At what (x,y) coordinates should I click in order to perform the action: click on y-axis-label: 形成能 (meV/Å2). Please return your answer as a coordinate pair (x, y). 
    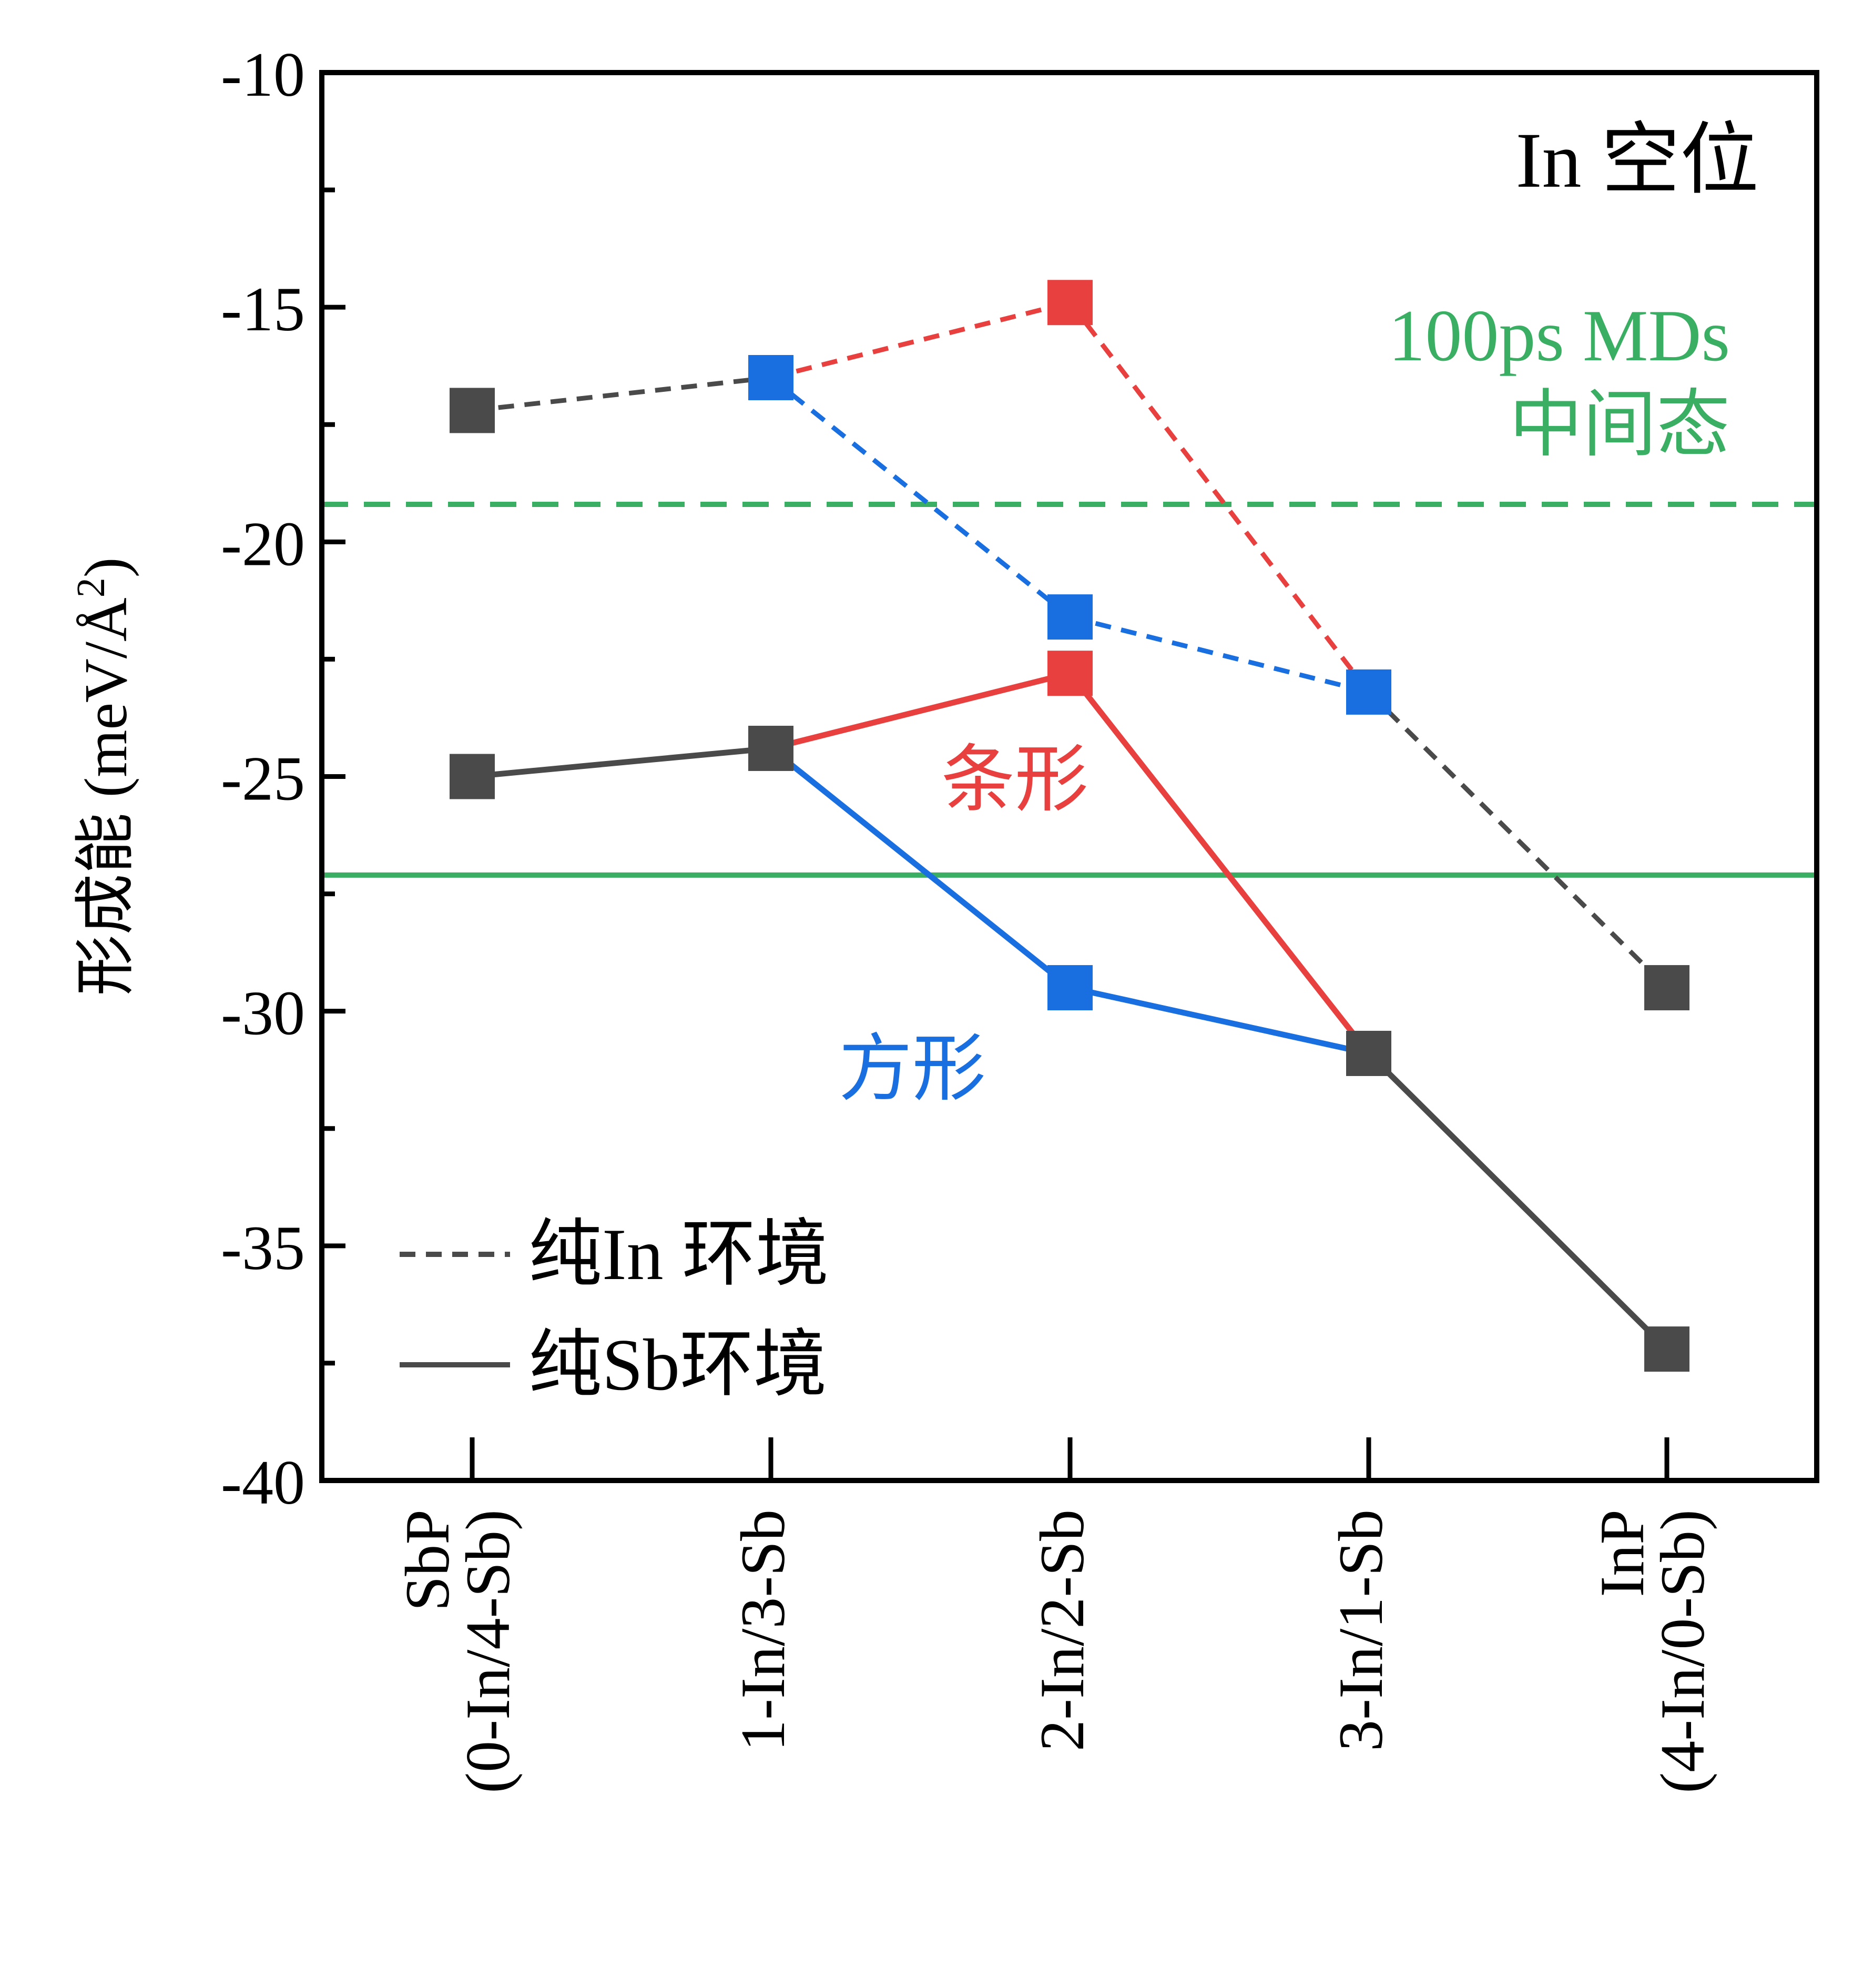
    Looking at the image, I should click on (104, 776).